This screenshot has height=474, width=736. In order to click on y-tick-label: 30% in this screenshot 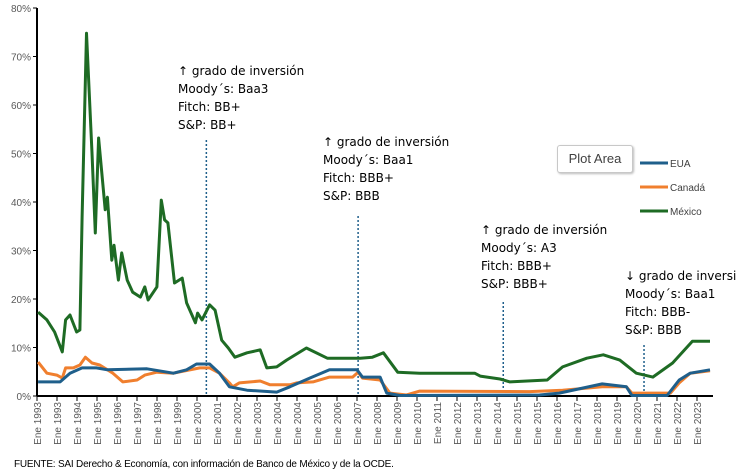, I will do `click(21, 252)`.